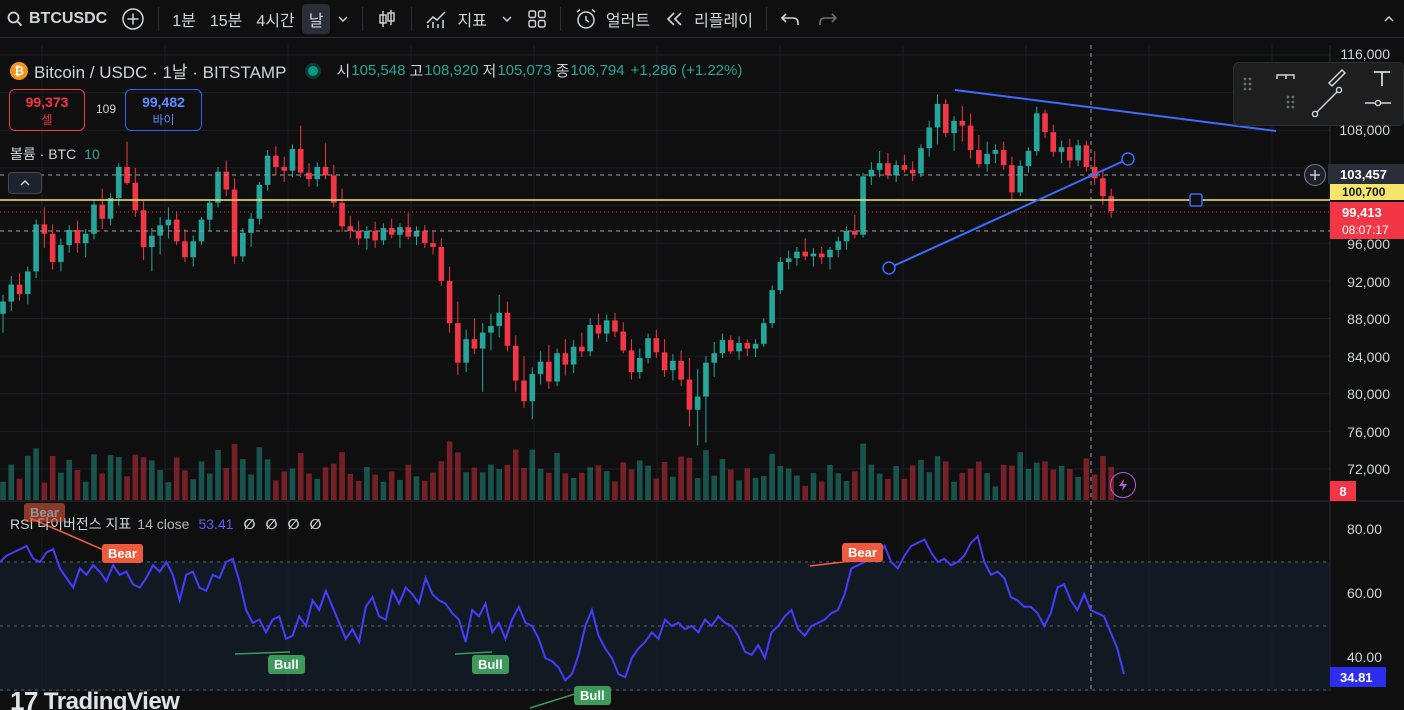  I want to click on trend-line-icon, so click(1327, 102).